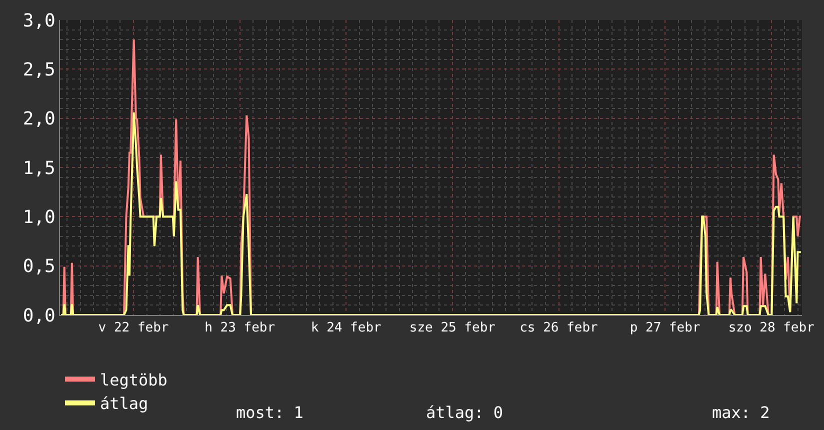 The height and width of the screenshot is (430, 824). Describe the element at coordinates (39, 217) in the screenshot. I see `y-tick-label: 1,0` at that location.